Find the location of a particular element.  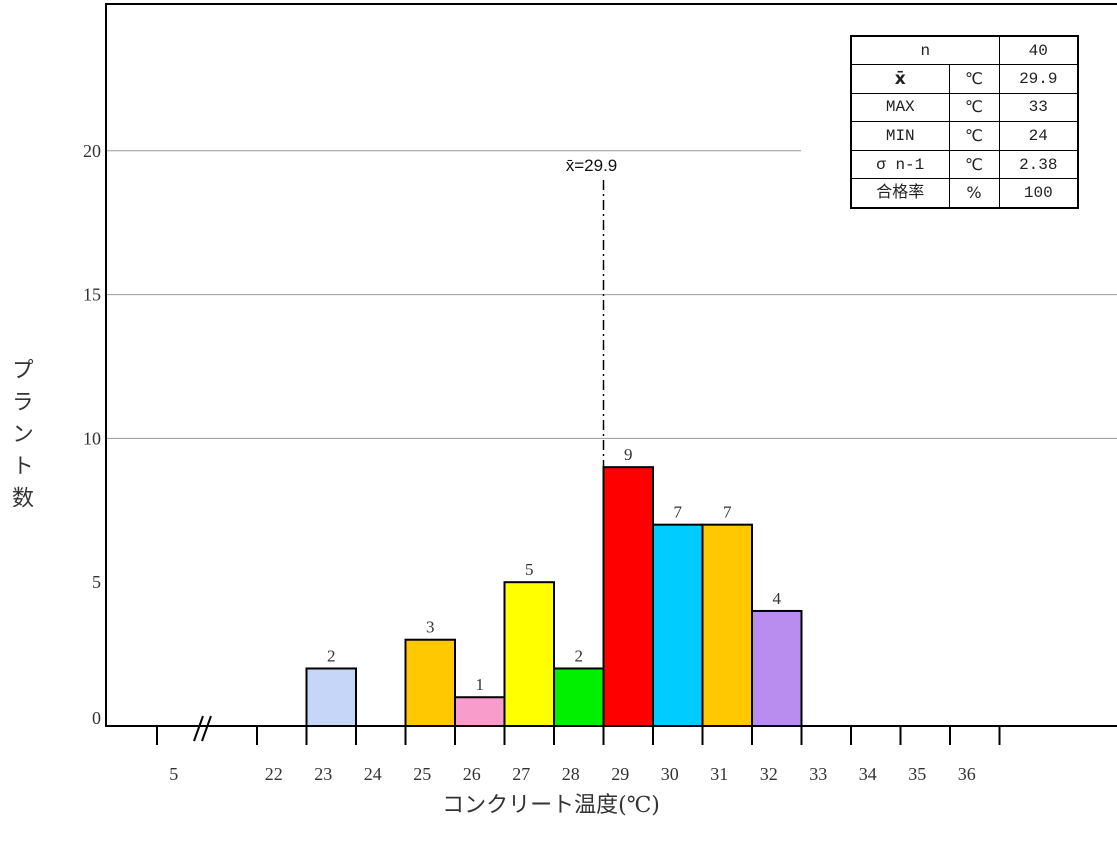

y-tick-label: 15 is located at coordinates (92, 295).